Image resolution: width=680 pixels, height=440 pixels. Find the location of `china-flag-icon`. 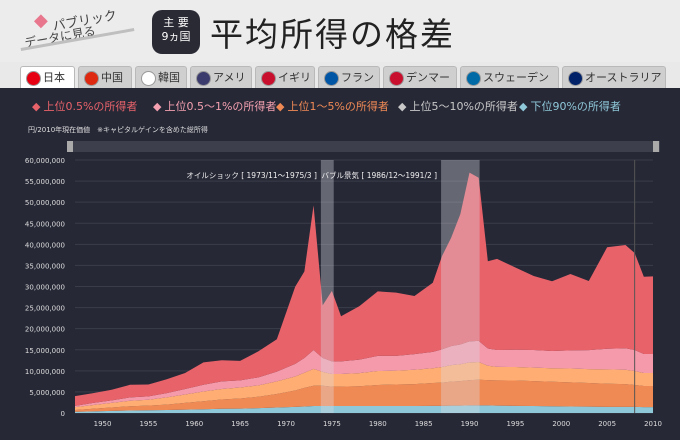

china-flag-icon is located at coordinates (91, 78).